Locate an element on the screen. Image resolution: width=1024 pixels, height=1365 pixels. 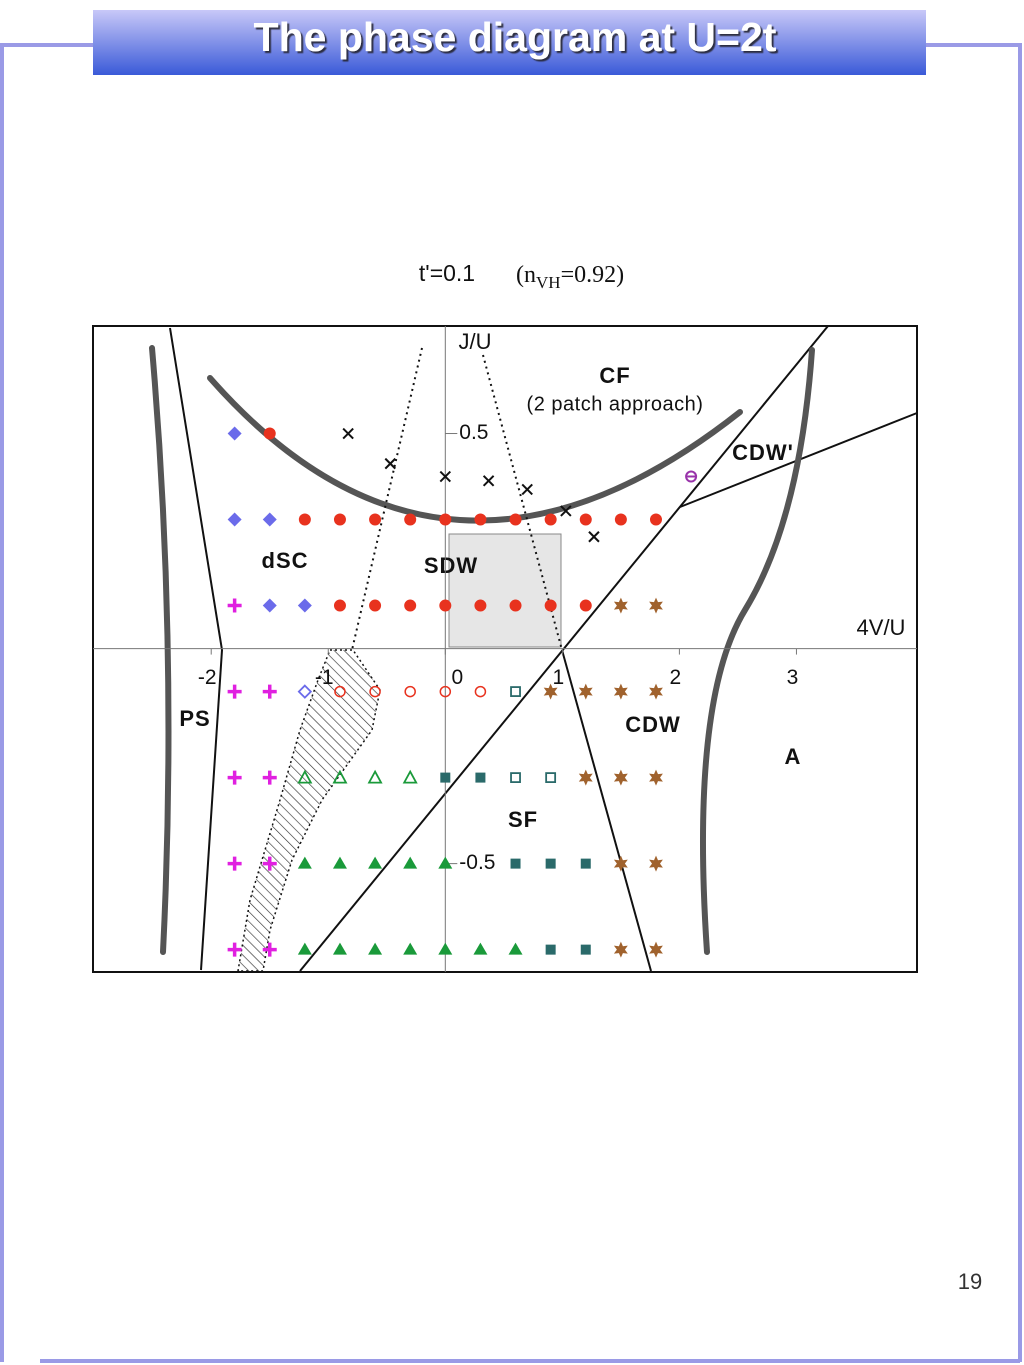
region-label: PS is located at coordinates (194, 718).